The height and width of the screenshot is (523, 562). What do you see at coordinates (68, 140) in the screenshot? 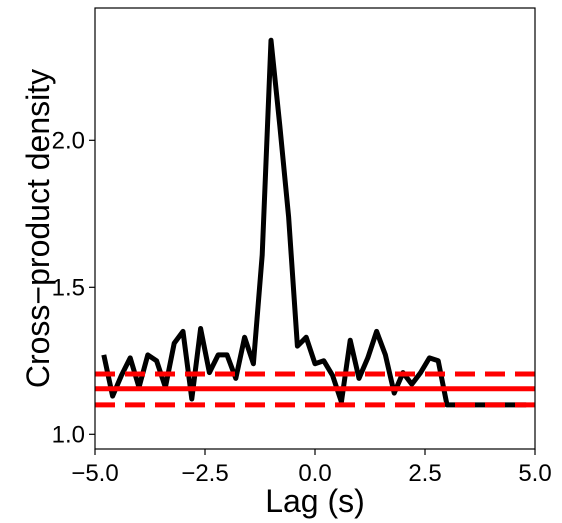
I see `y-tick-label: 2.0` at bounding box center [68, 140].